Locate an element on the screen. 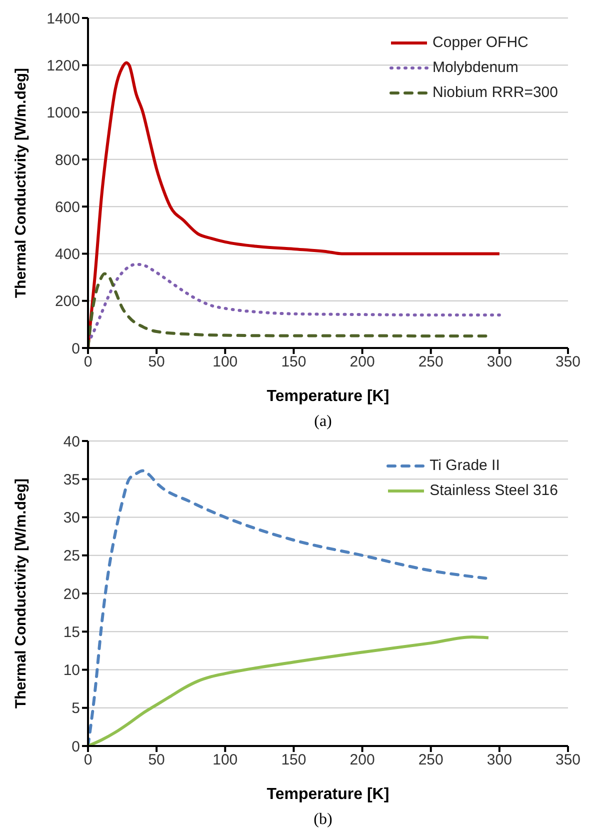 The width and height of the screenshot is (606, 840). legend-label: Molybdenum is located at coordinates (475, 67).